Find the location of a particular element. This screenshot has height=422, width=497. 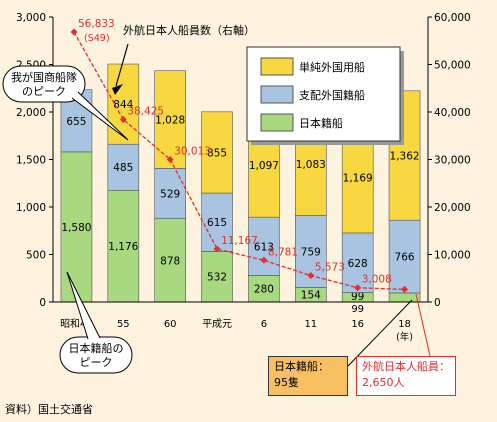

bar-value-label-small: 99 is located at coordinates (357, 309).